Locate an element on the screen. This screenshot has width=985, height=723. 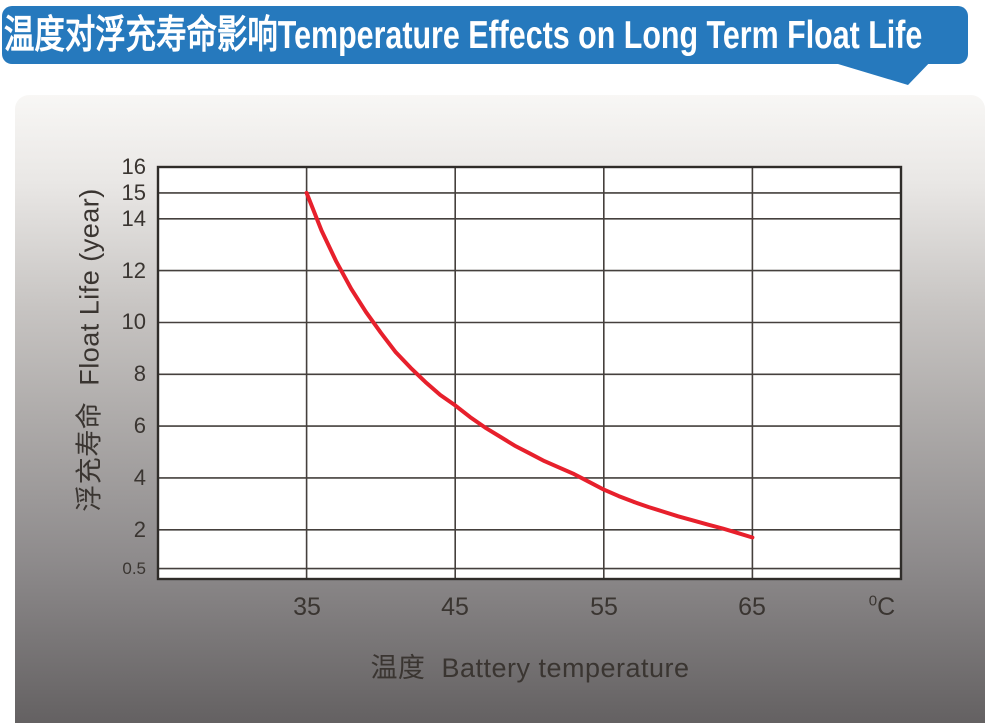
x-tick-label: 55 is located at coordinates (604, 607).